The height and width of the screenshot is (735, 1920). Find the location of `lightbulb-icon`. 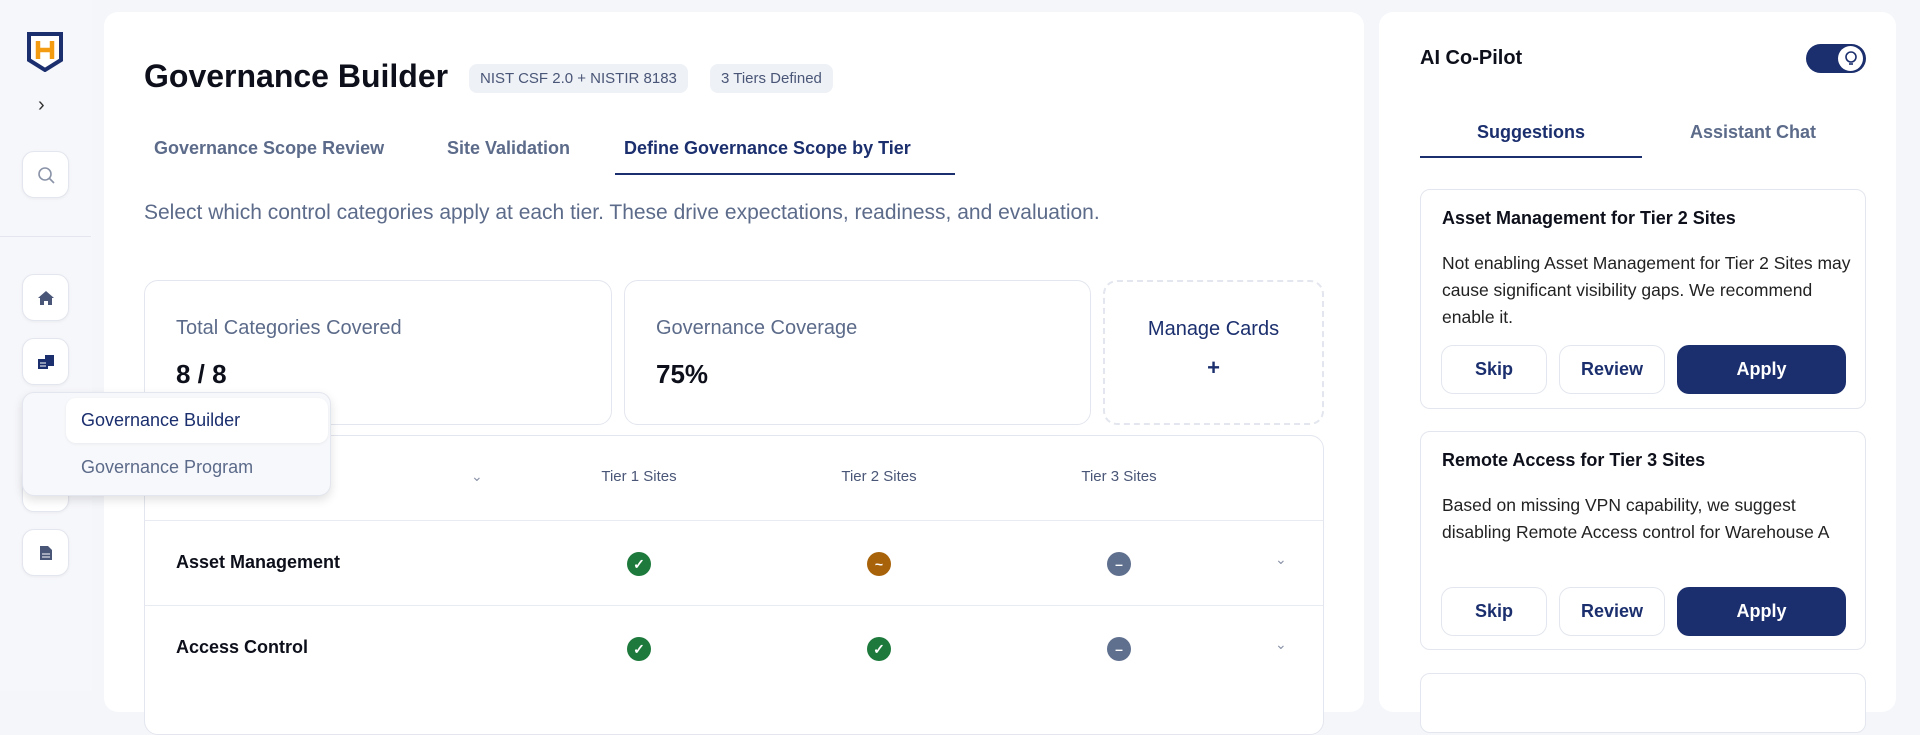

lightbulb-icon is located at coordinates (1850, 58).